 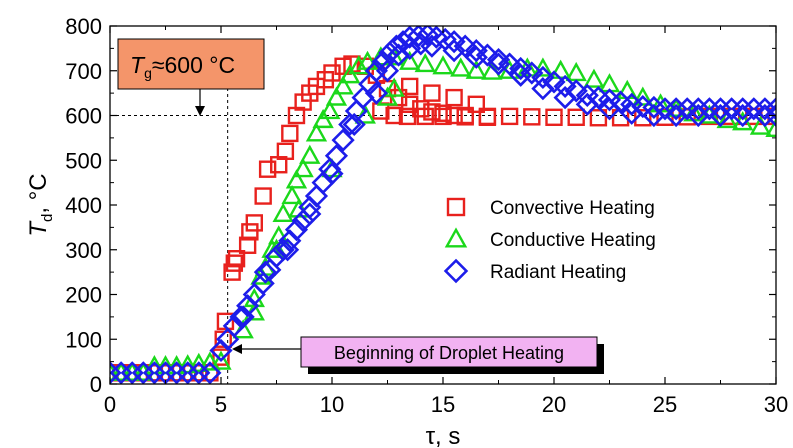 I want to click on x-tick-label: 15, so click(x=443, y=404).